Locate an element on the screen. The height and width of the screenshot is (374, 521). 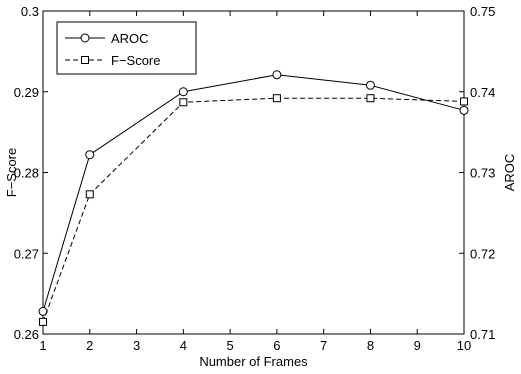
y-left-tick-label: 0.26 is located at coordinates (26, 334).